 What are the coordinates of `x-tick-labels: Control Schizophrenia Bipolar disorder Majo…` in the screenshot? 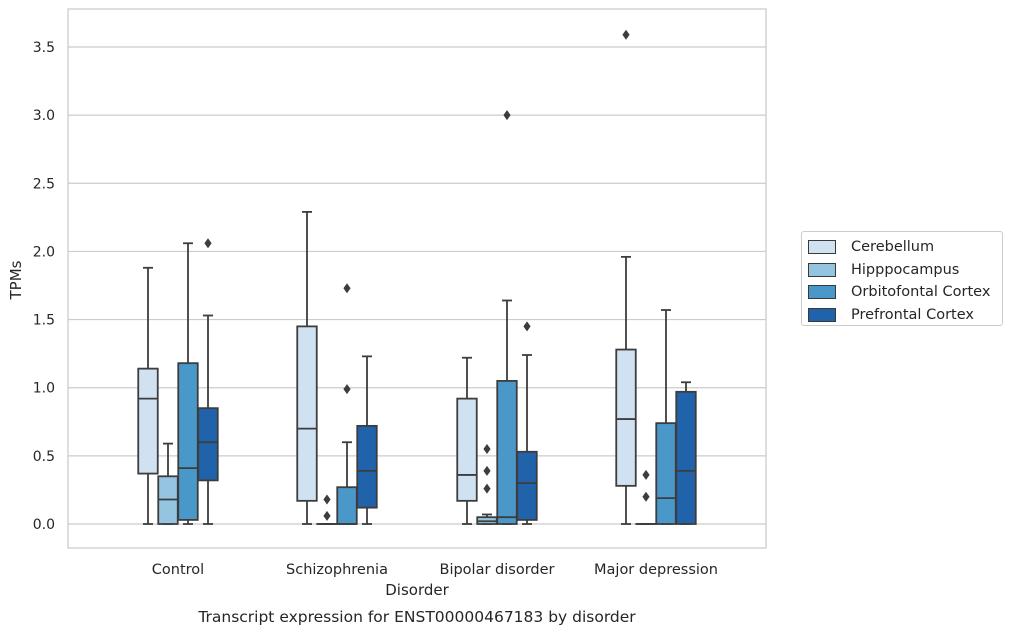 It's located at (435, 570).